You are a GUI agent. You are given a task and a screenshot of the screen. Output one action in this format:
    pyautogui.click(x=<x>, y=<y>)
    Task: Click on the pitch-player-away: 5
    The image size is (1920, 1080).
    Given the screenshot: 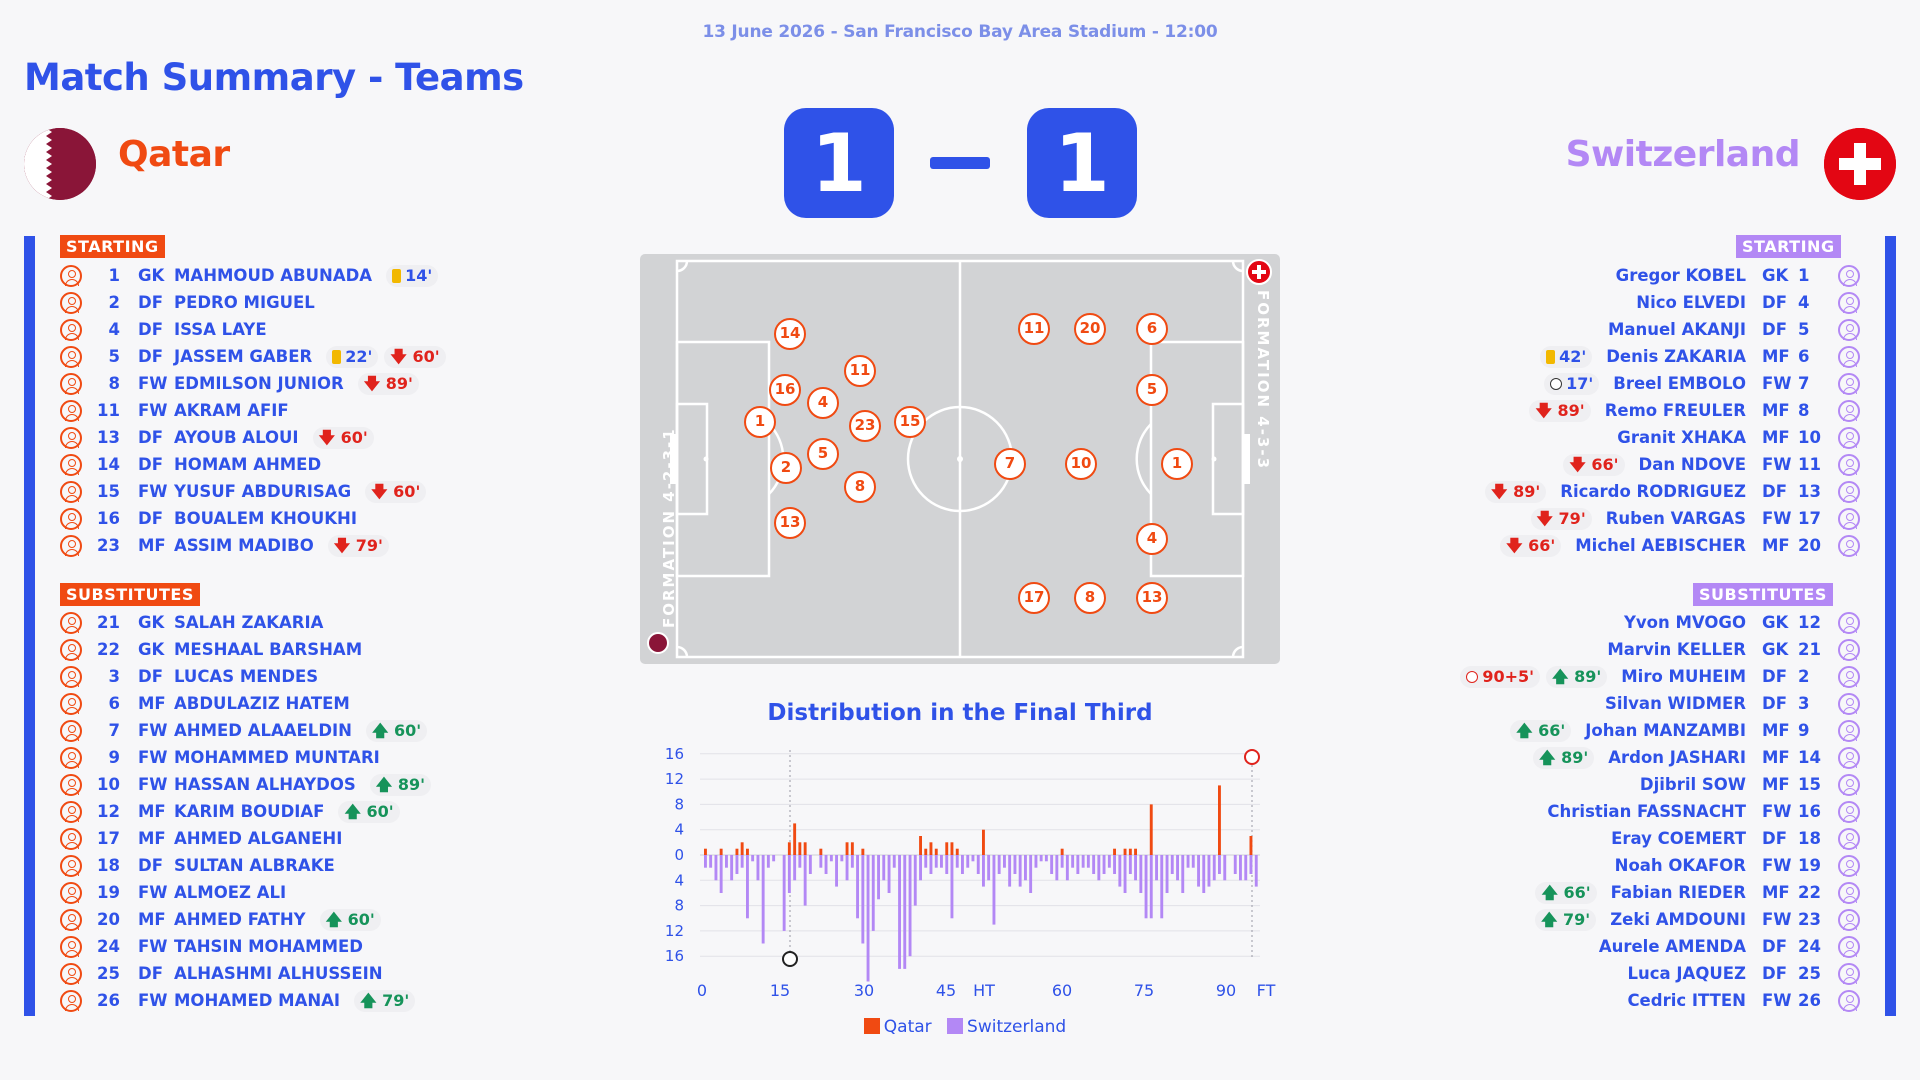 What is the action you would take?
    pyautogui.click(x=1152, y=390)
    